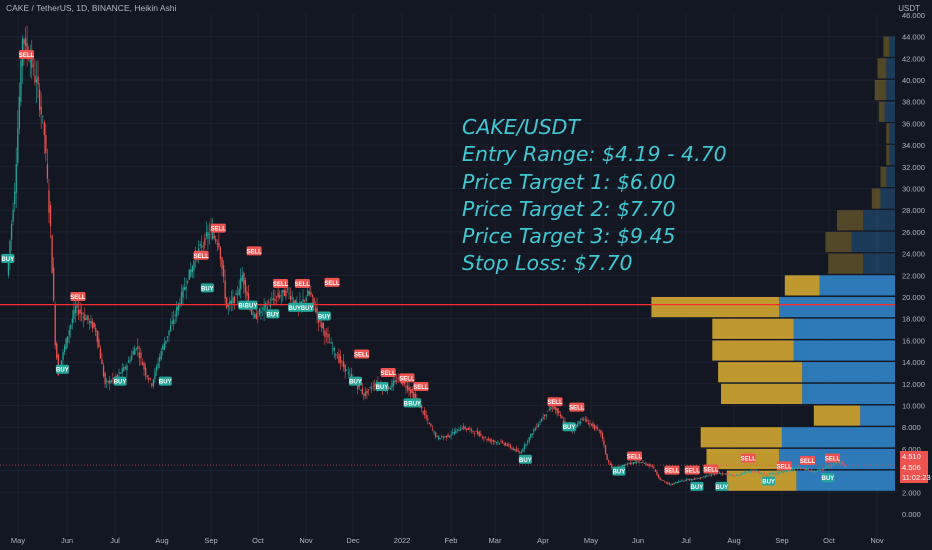 Image resolution: width=932 pixels, height=550 pixels. I want to click on y-tick-label: 22.000, so click(913, 275).